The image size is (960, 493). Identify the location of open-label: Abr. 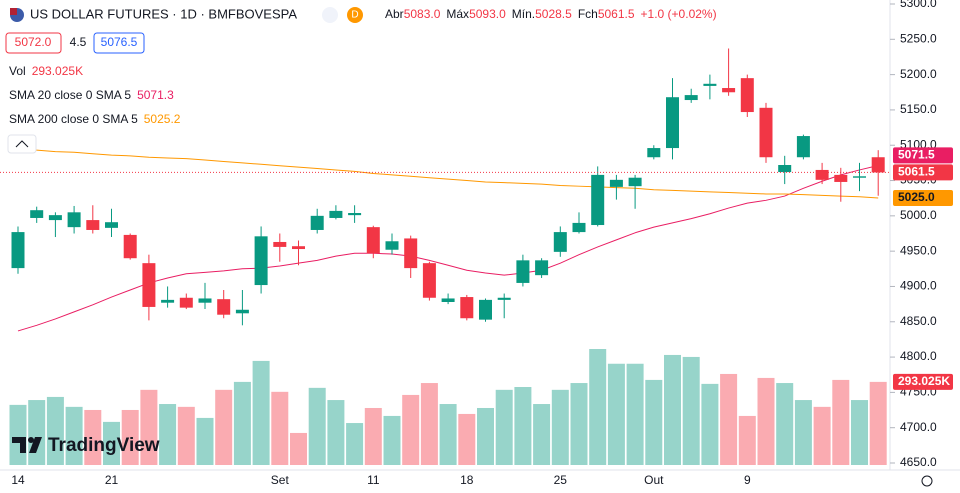
(394, 14).